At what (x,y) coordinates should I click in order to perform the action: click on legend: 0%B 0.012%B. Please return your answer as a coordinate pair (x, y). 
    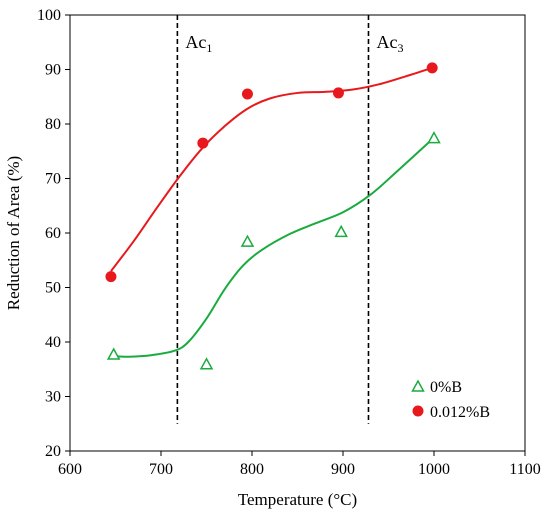
    Looking at the image, I should click on (450, 400).